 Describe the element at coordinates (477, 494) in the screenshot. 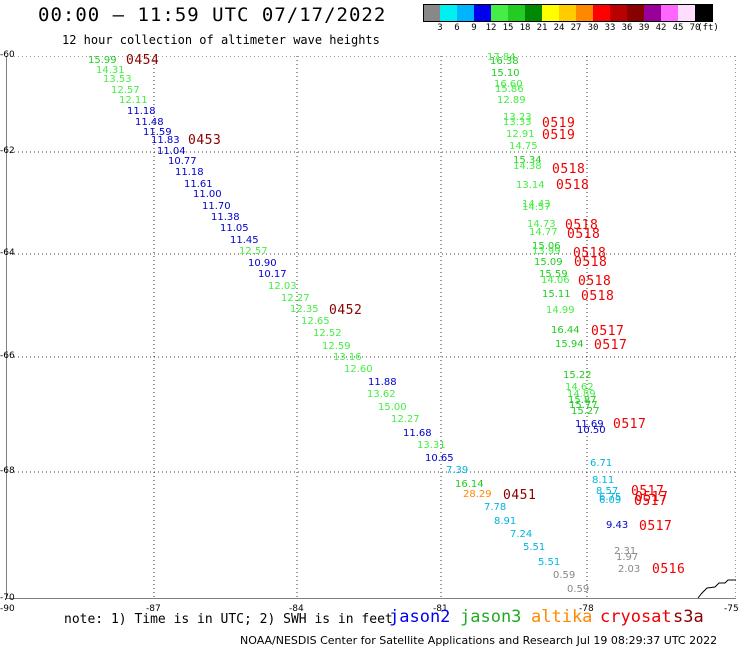

I see `swh-value: 28.29` at that location.